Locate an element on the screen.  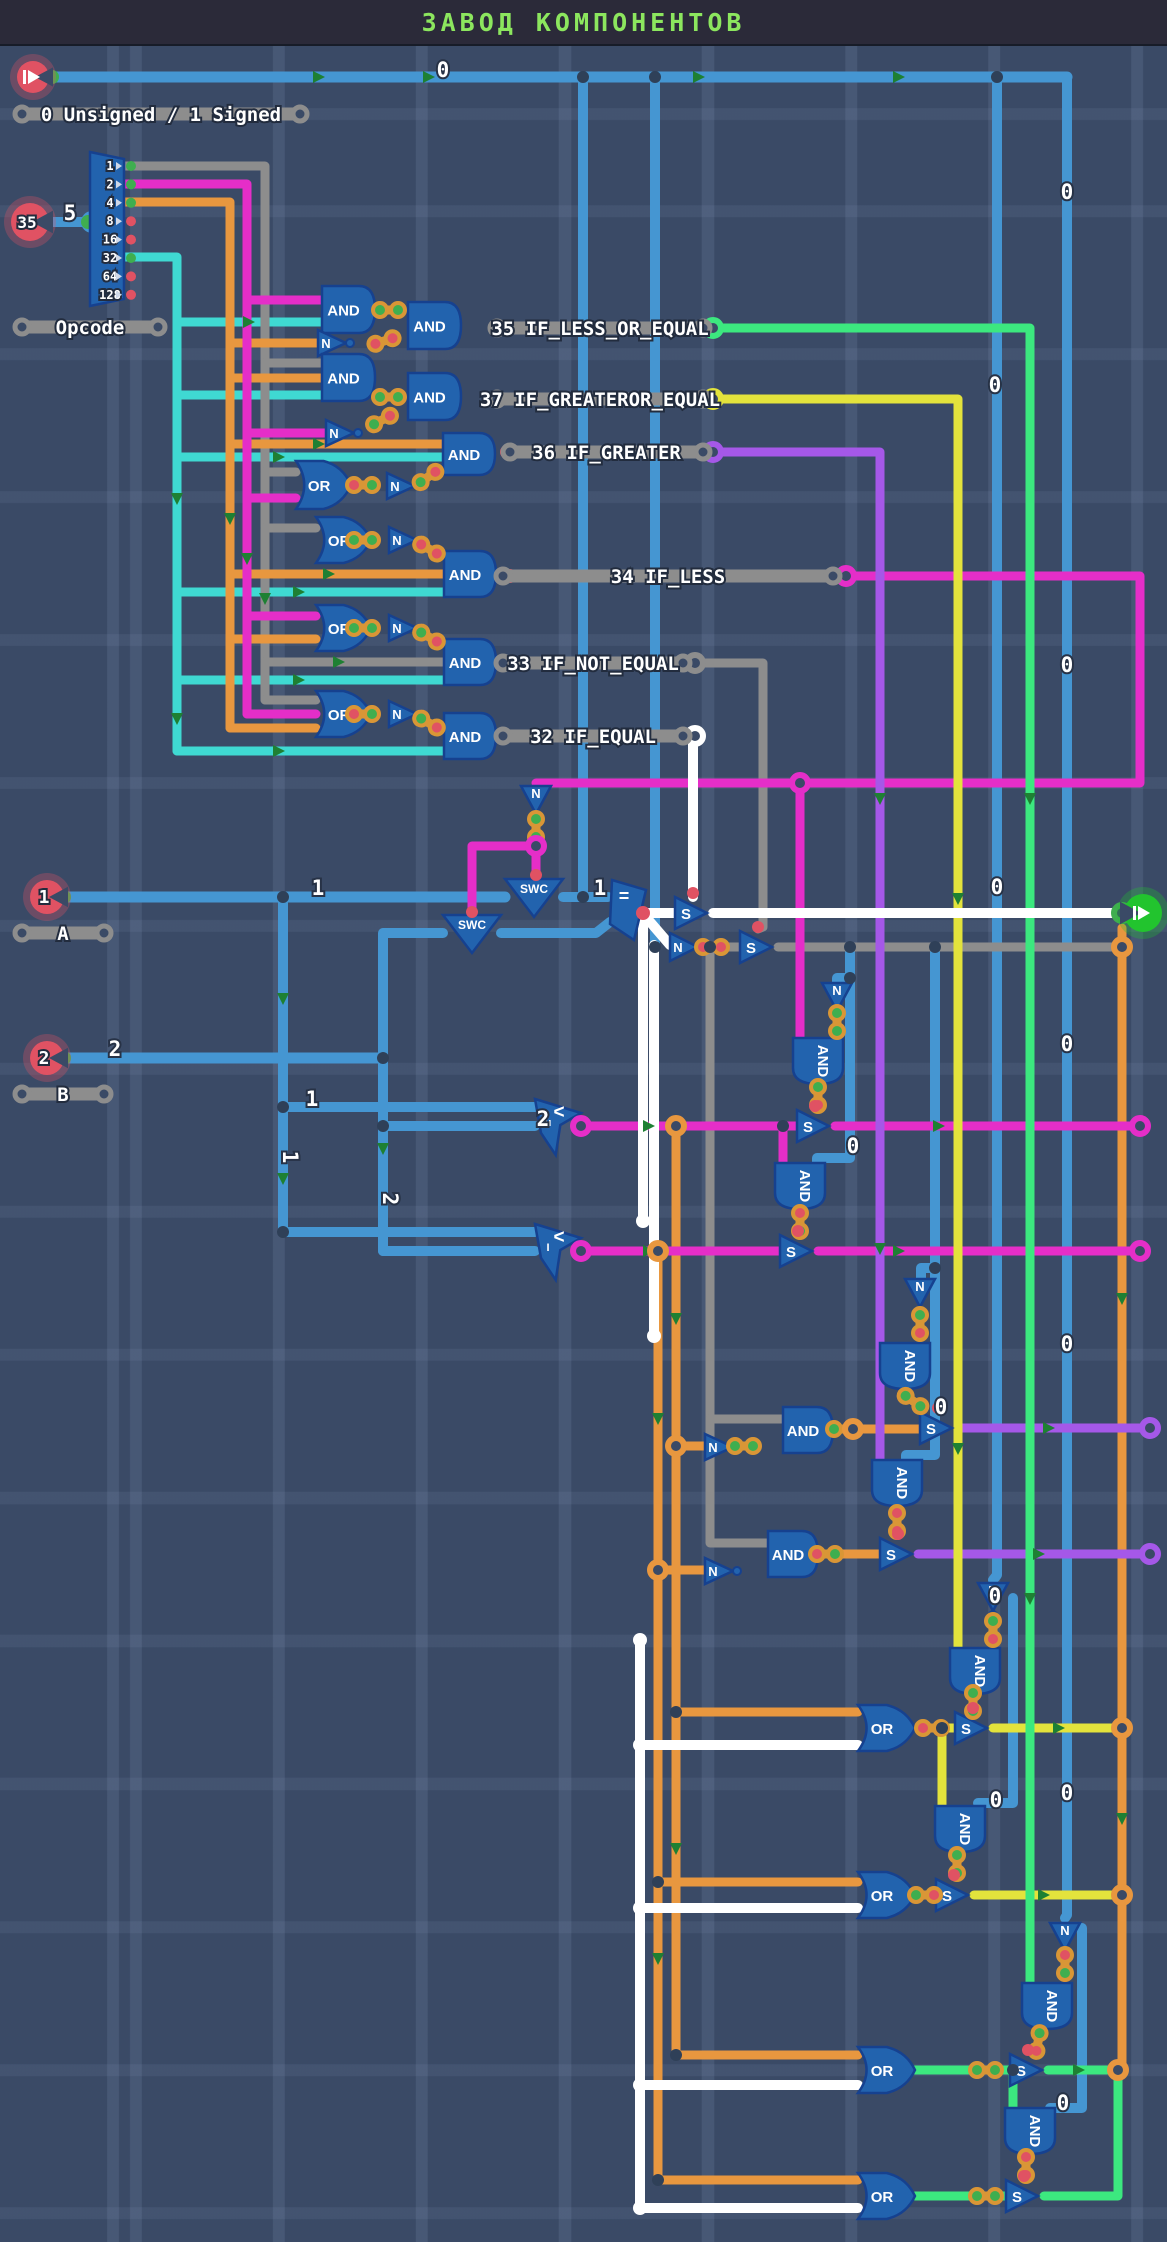
wire-white is located at coordinates (657, 930).